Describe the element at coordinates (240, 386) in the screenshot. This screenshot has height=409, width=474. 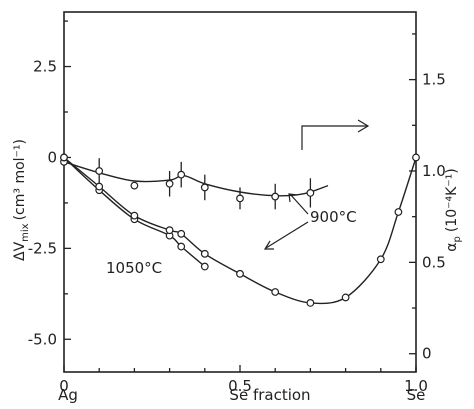
I see `x-tick-label: 0.5` at that location.